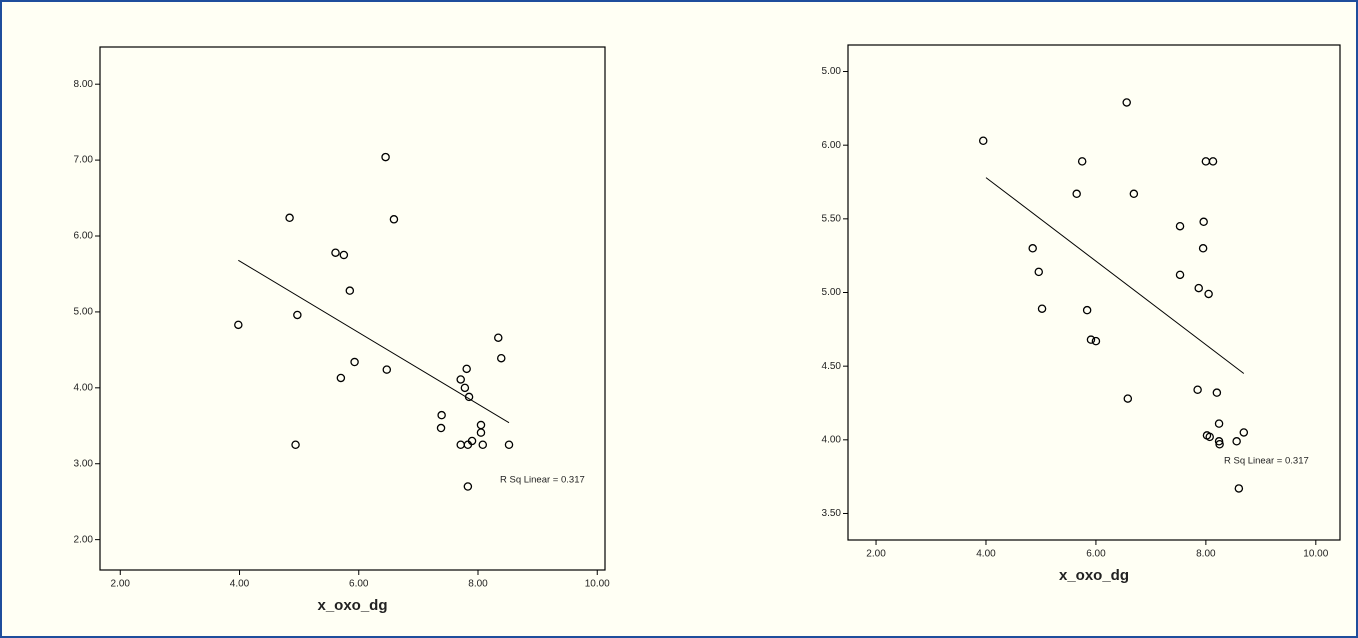 Image resolution: width=1358 pixels, height=638 pixels. Describe the element at coordinates (832, 513) in the screenshot. I see `y-tick-label: 3.50` at that location.